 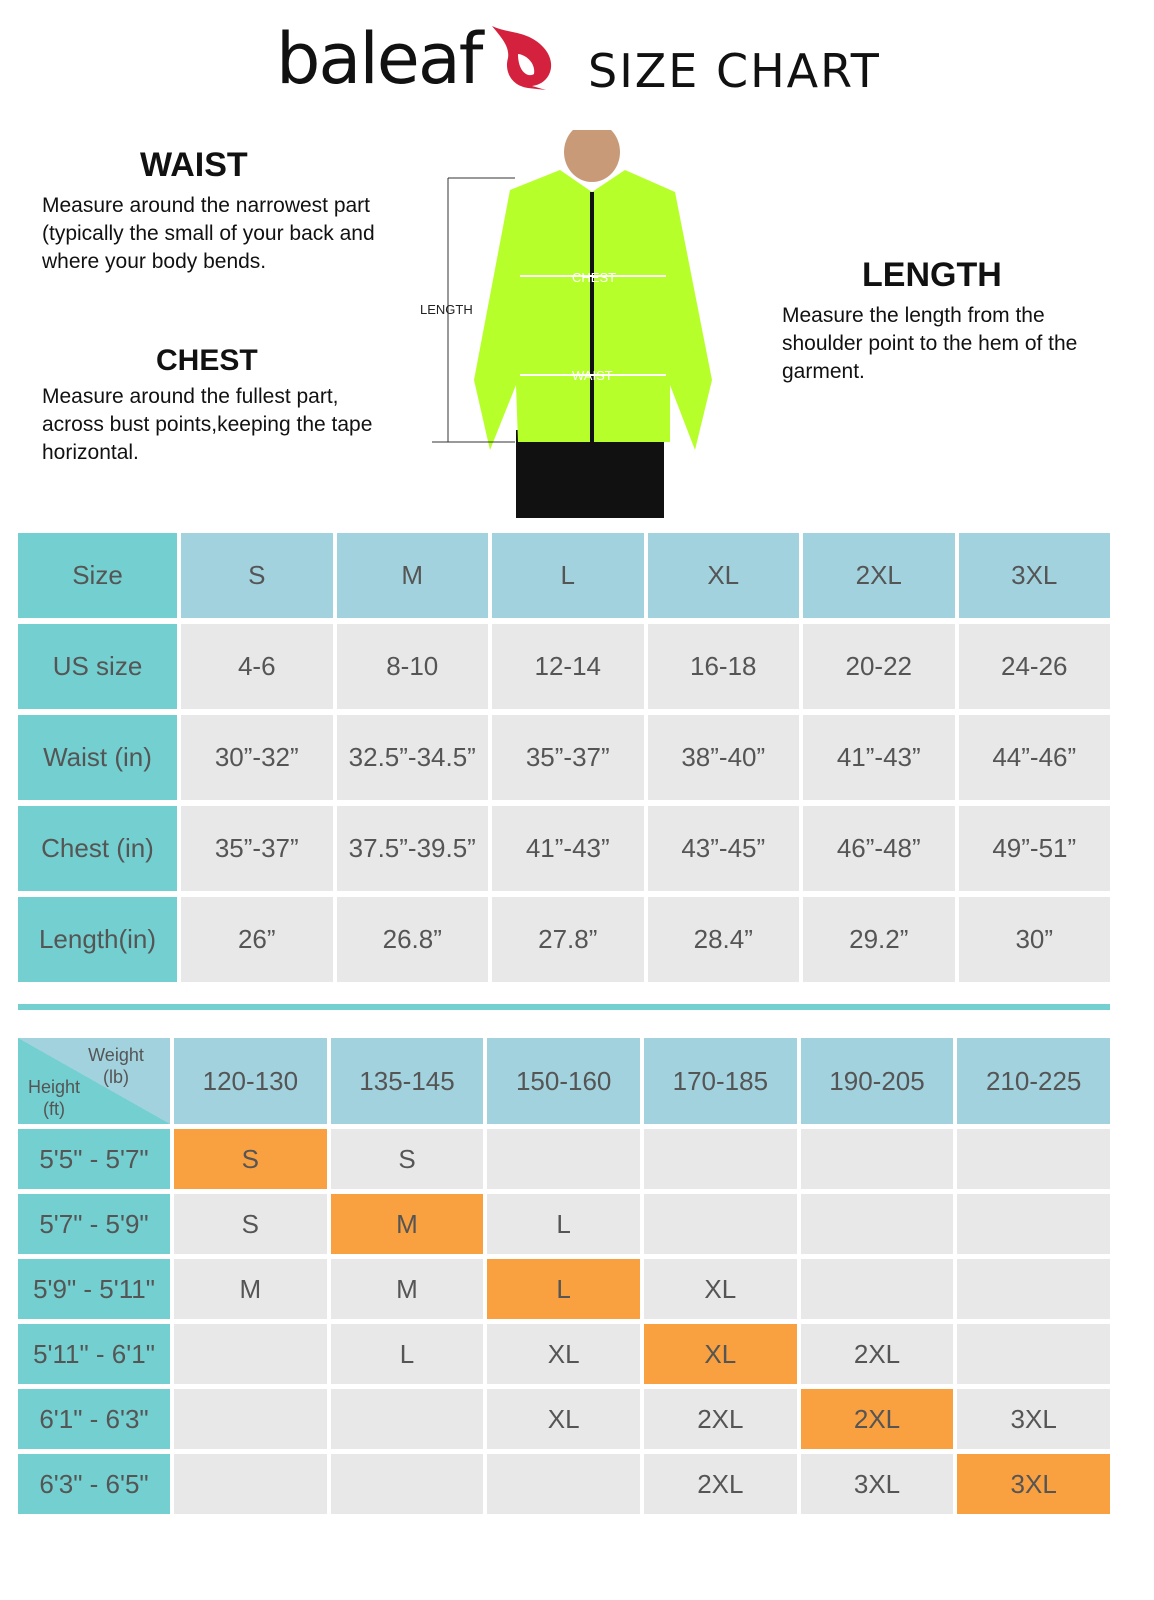 I want to click on chest-heading: CHEST, so click(x=207, y=360).